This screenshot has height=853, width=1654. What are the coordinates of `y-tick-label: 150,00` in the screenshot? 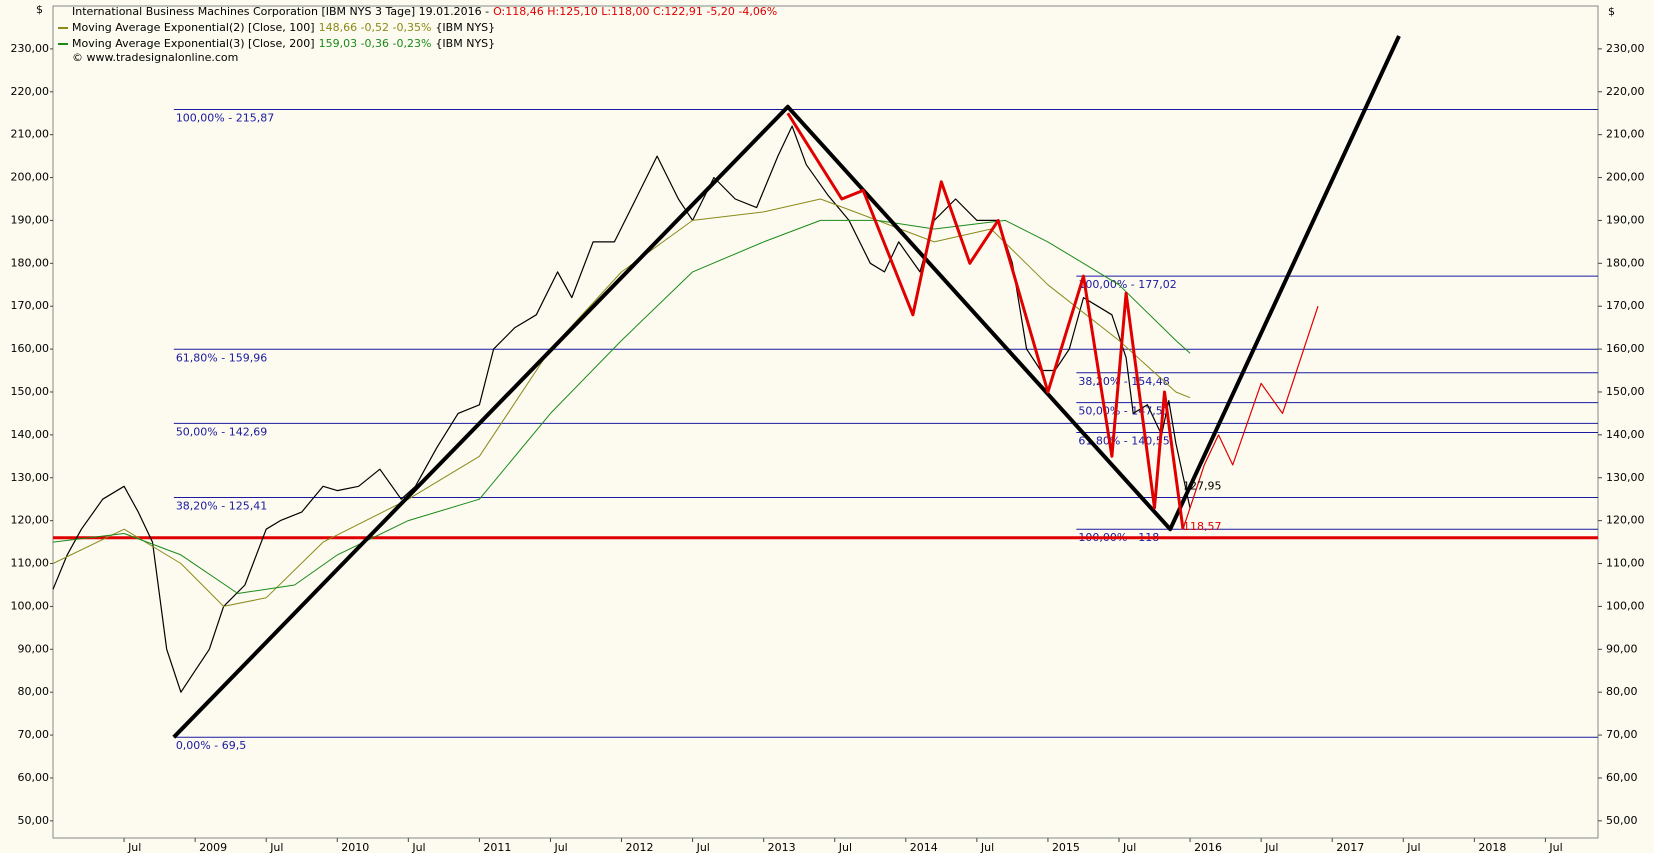 It's located at (30, 391).